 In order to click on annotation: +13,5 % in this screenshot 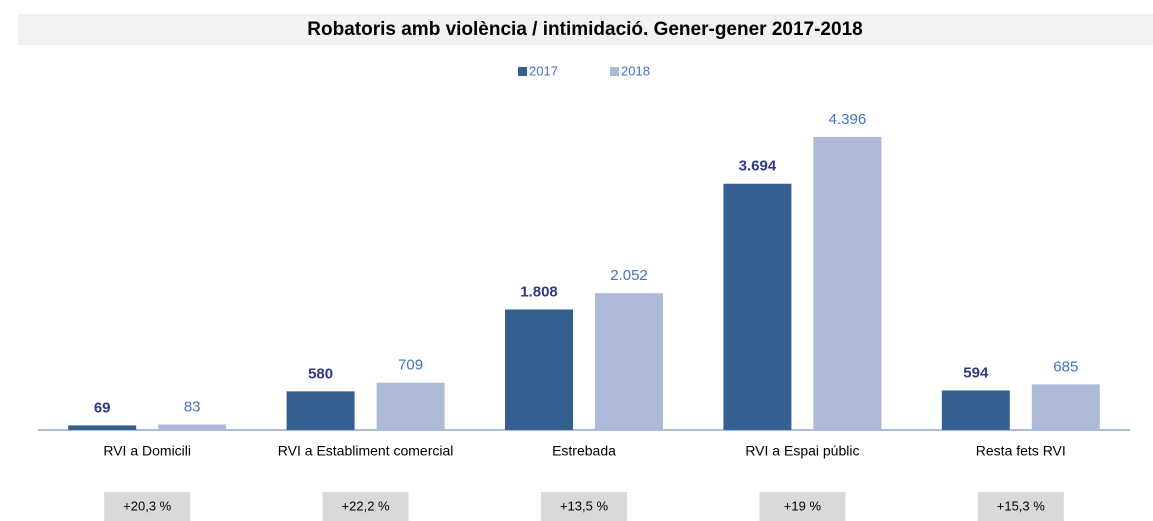, I will do `click(584, 505)`.